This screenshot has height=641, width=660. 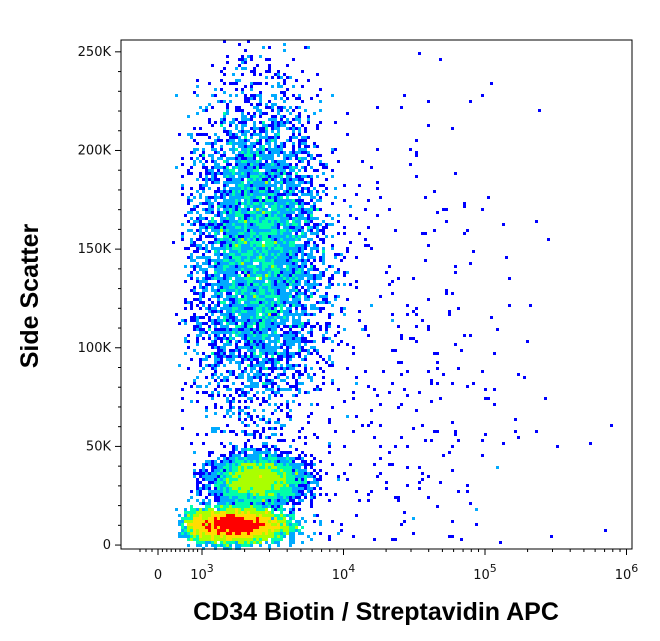 What do you see at coordinates (95, 249) in the screenshot?
I see `y-tick-label-3: 150K` at bounding box center [95, 249].